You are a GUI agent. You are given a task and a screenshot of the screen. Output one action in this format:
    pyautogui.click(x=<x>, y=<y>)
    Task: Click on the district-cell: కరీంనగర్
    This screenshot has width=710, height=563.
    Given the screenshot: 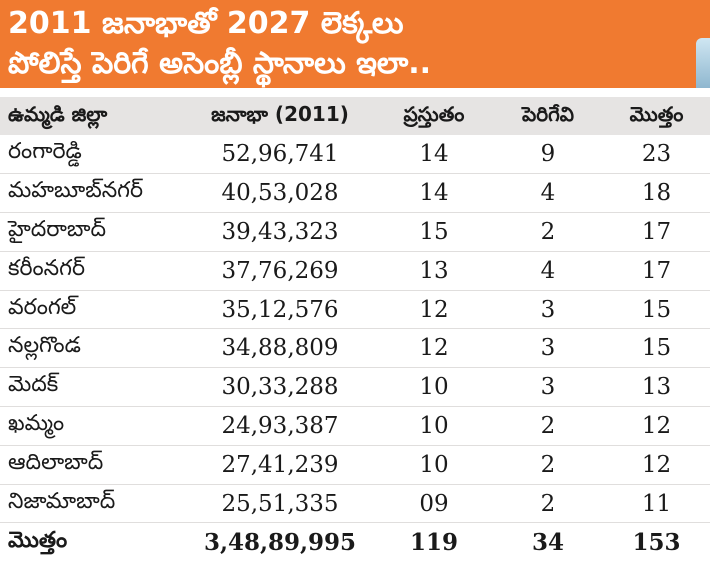 What is the action you would take?
    pyautogui.click(x=92, y=270)
    